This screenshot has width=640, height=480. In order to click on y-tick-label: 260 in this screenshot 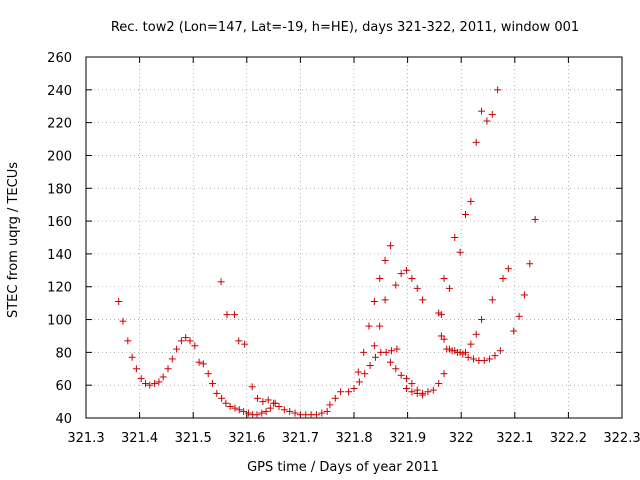, I will do `click(59, 58)`.